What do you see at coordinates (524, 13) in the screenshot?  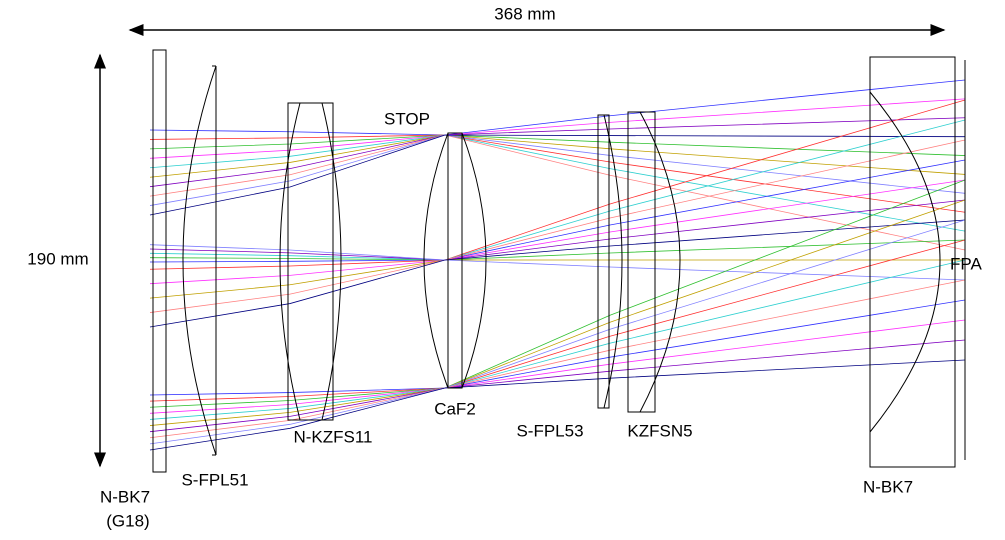 I see `length-label: 368 mm` at bounding box center [524, 13].